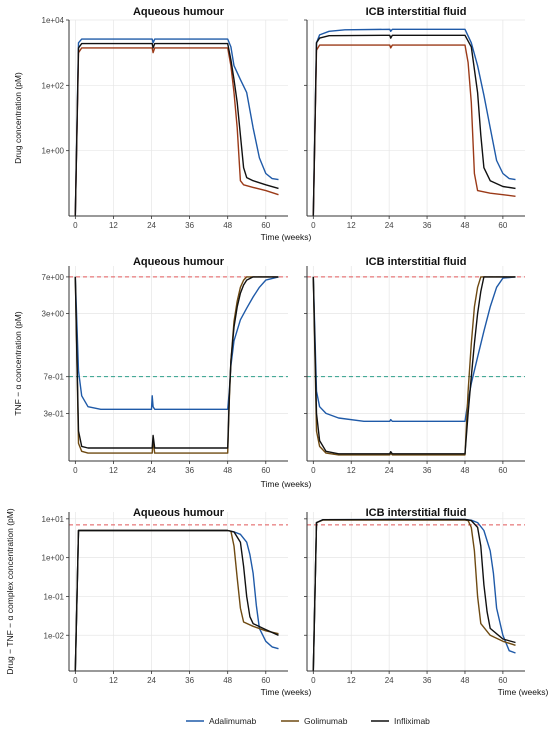 This screenshot has width=550, height=737. I want to click on legend-label-golimumab: Golimumab, so click(326, 721).